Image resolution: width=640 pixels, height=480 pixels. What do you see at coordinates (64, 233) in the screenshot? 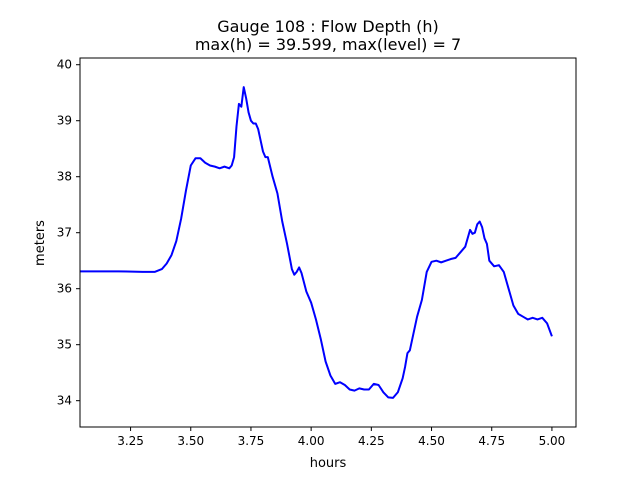
I see `y-tick-label: 37` at bounding box center [64, 233].